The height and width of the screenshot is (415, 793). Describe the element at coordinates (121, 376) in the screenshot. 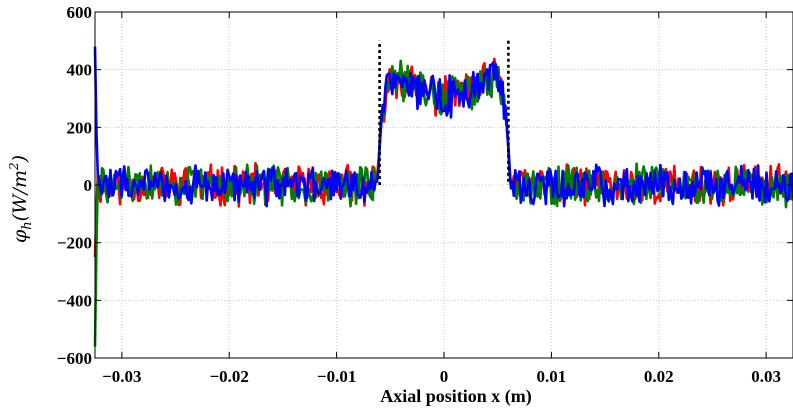

I see `x-tick-label: −0.03` at that location.